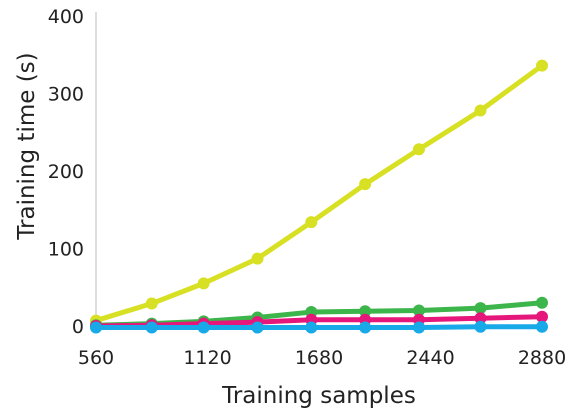  Describe the element at coordinates (207, 358) in the screenshot. I see `x-tick-label: 1120` at that location.